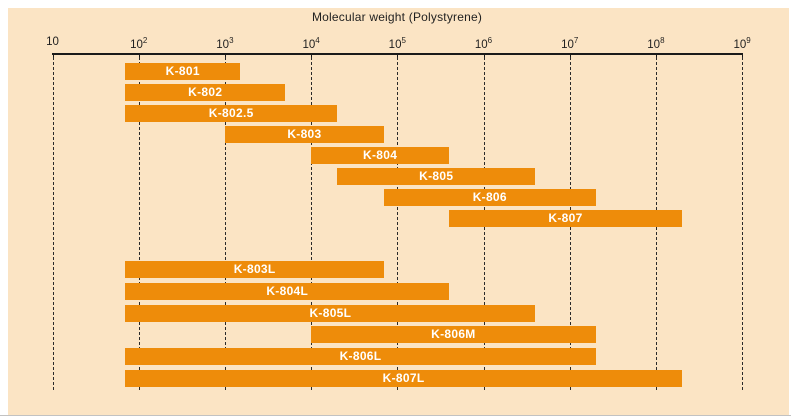  I want to click on bar-k-804l: K-804L, so click(287, 291).